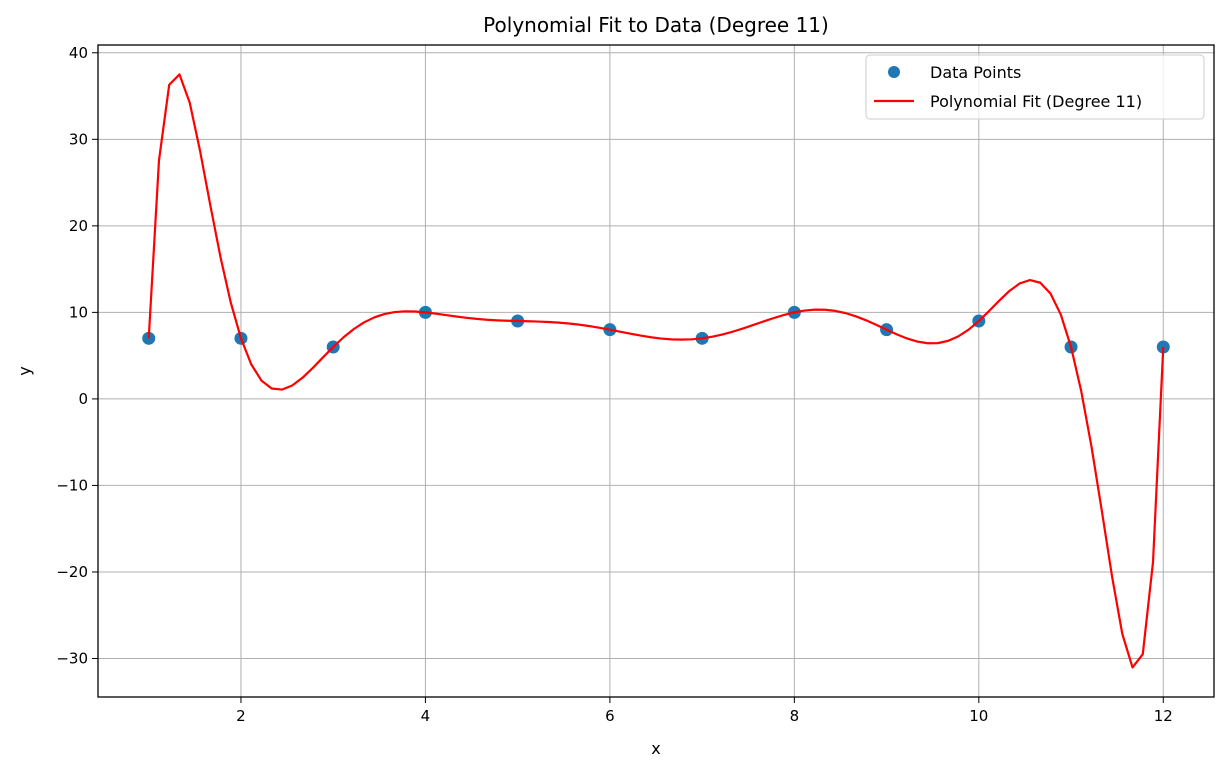  I want to click on x-tick-label: 6, so click(610, 716).